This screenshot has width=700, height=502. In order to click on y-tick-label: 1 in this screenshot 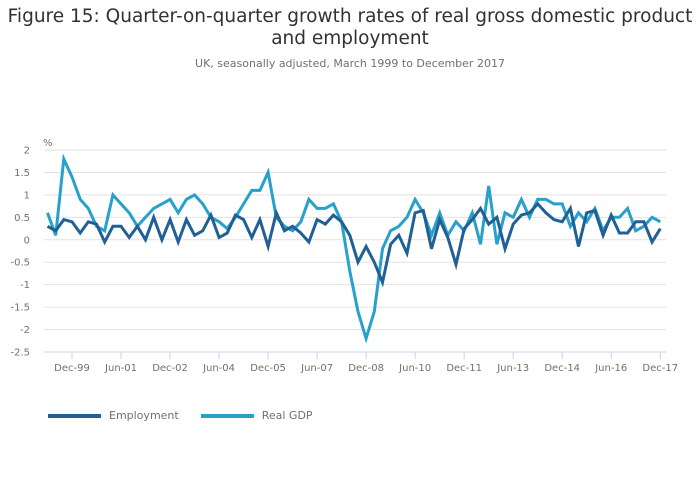, I will do `click(27, 195)`.